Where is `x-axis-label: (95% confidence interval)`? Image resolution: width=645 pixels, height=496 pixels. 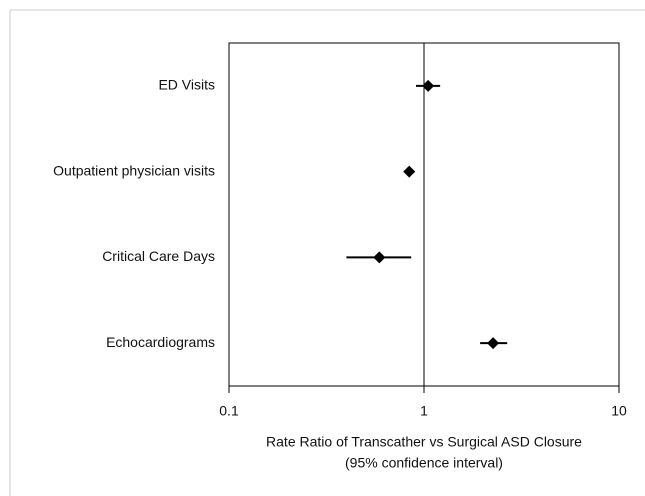 x-axis-label: (95% confidence interval) is located at coordinates (424, 463).